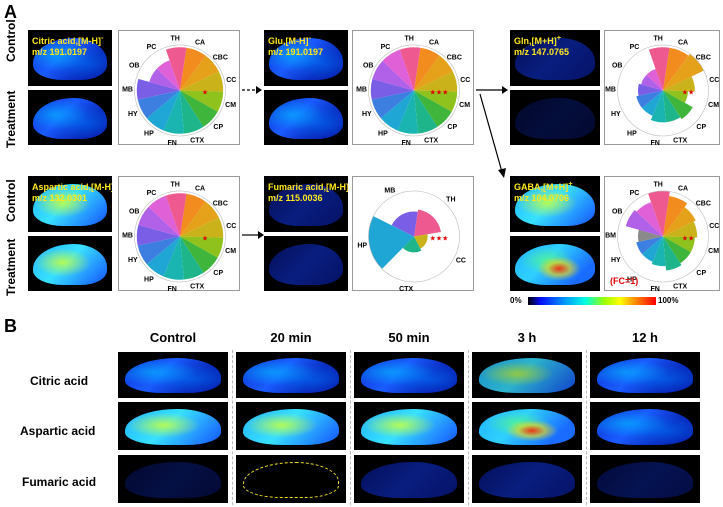 This screenshot has height=507, width=723. Describe the element at coordinates (658, 185) in the screenshot. I see `wheel-label-th: TH` at that location.